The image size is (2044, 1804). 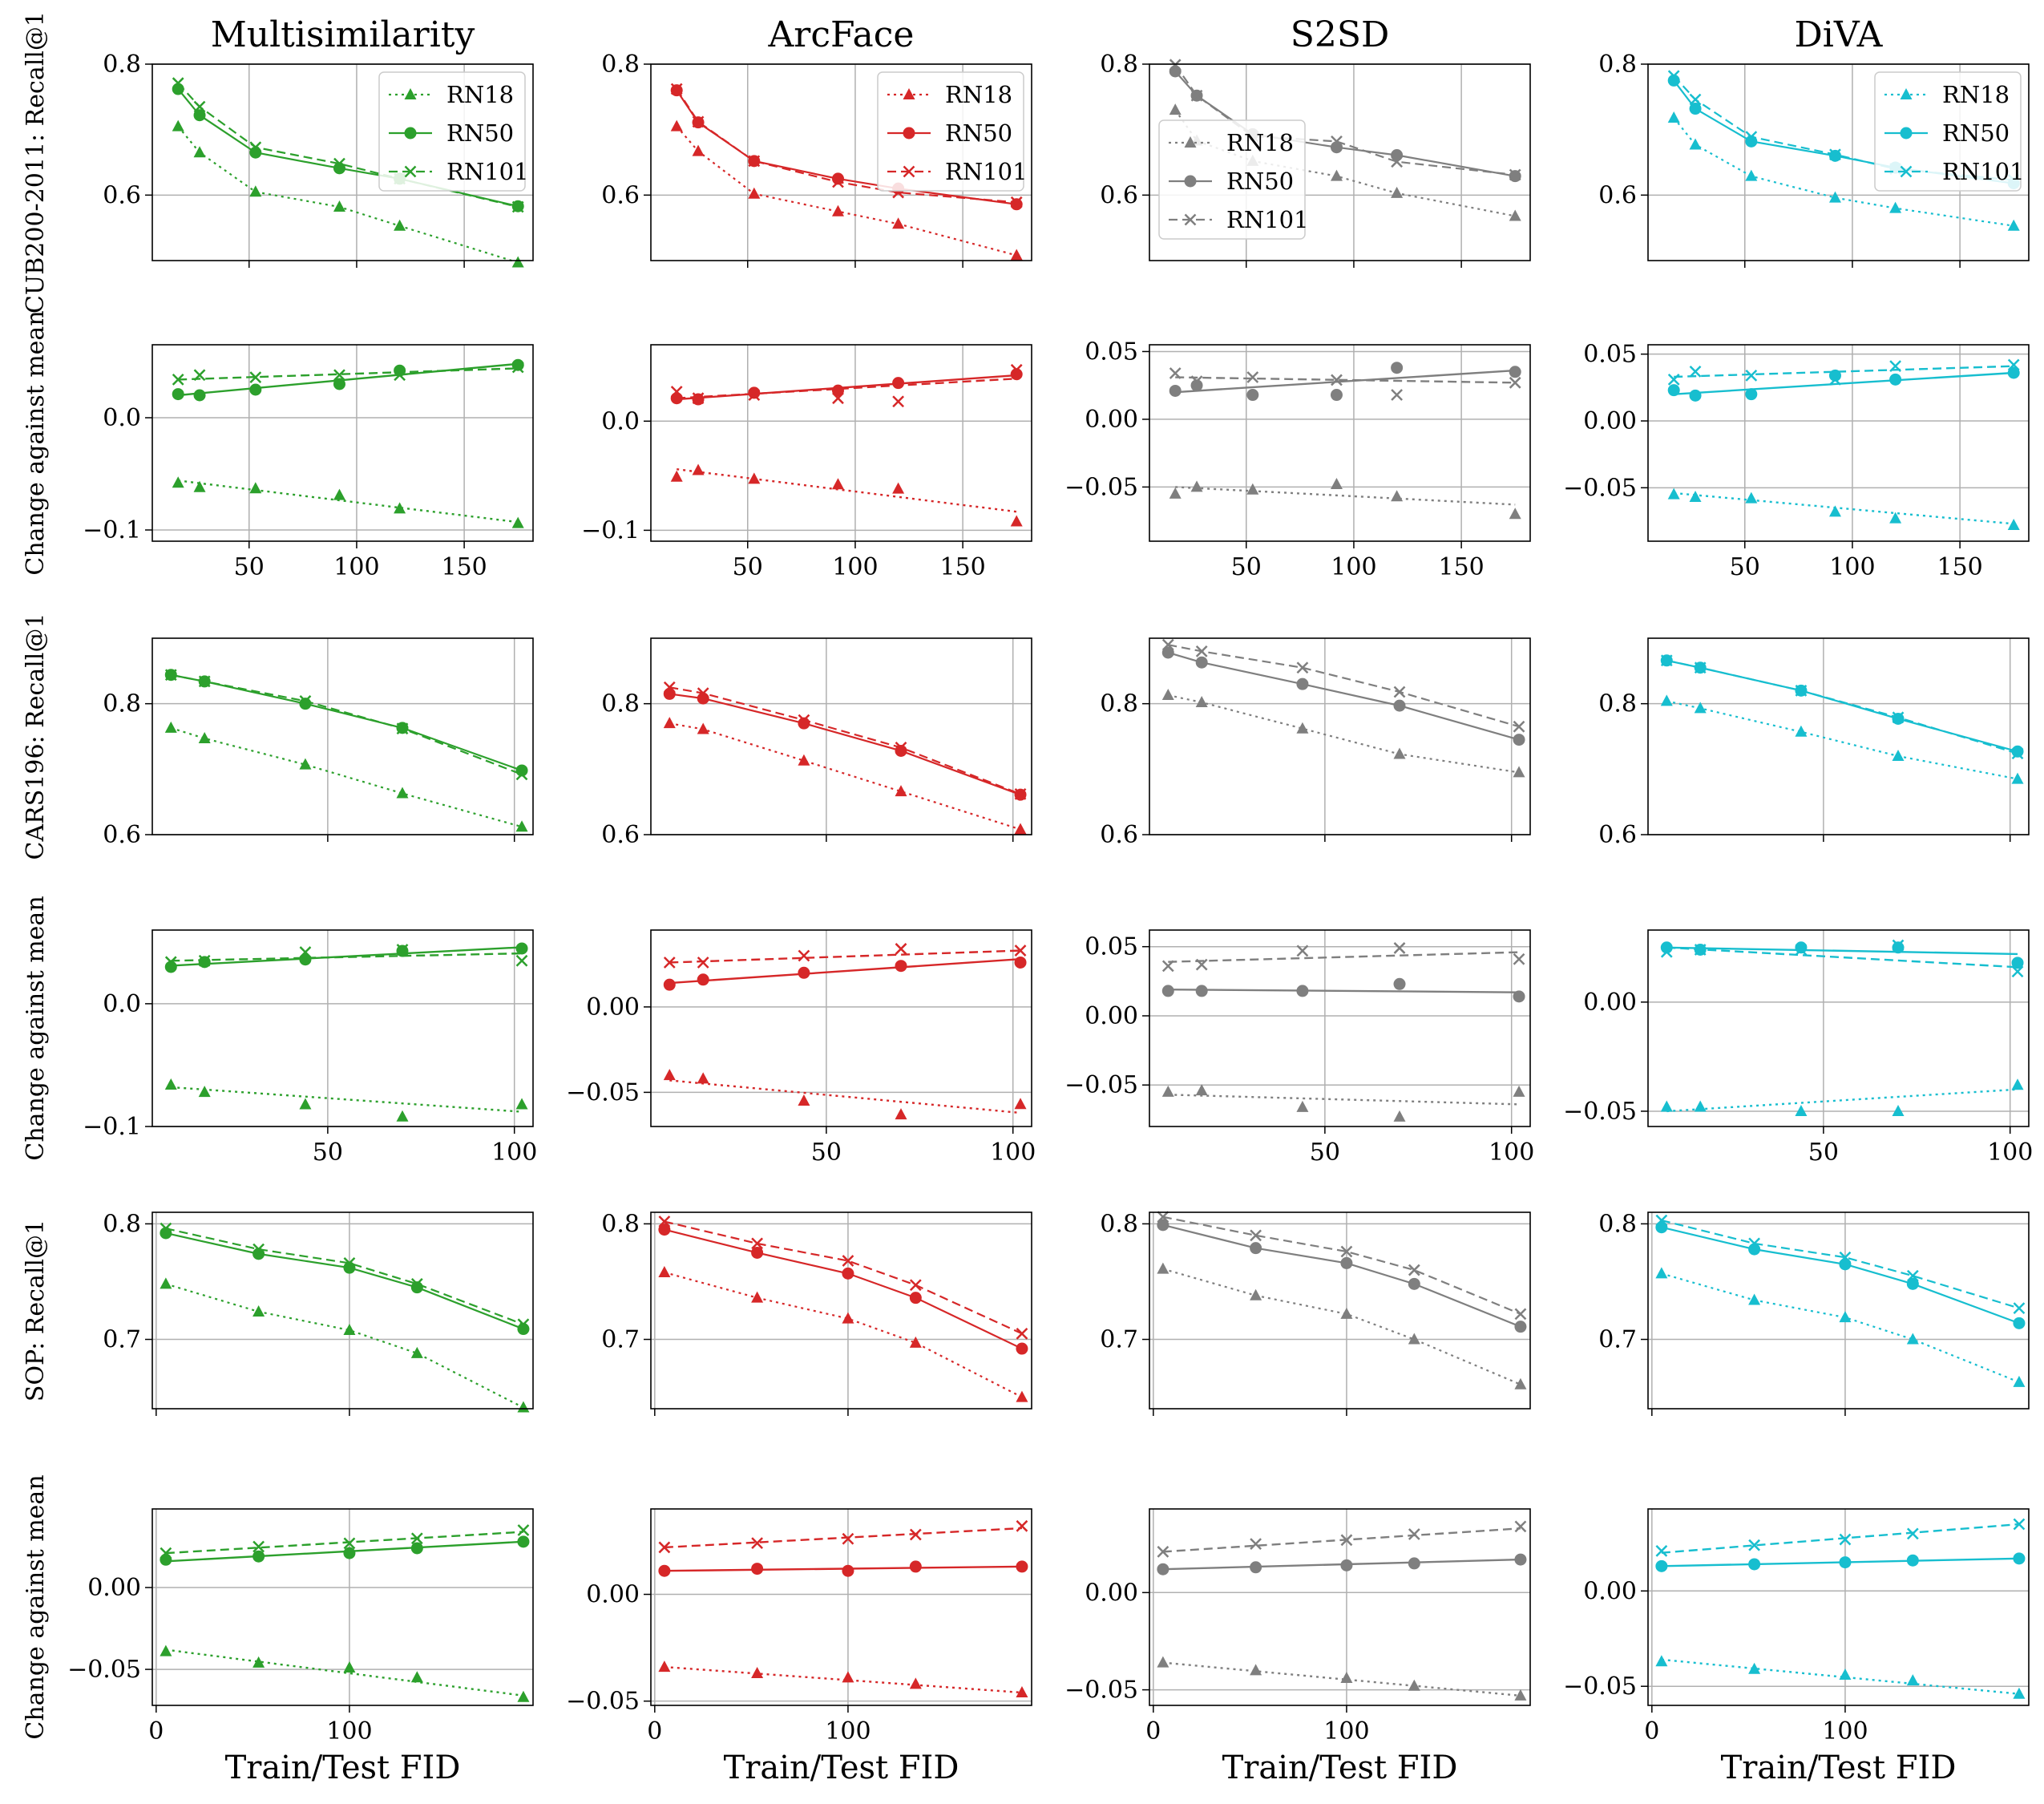 What do you see at coordinates (1798, 1048) in the screenshot?
I see `panel-cars196-change-diva: 50 100 −0.05 0.00` at bounding box center [1798, 1048].